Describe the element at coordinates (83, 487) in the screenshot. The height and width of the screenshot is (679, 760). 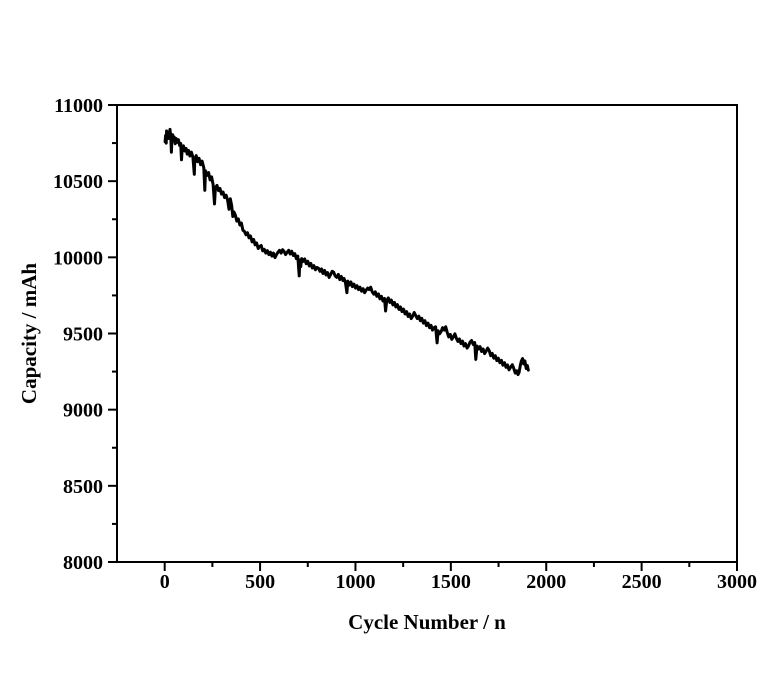
I see `y-tick-label: 8500` at that location.